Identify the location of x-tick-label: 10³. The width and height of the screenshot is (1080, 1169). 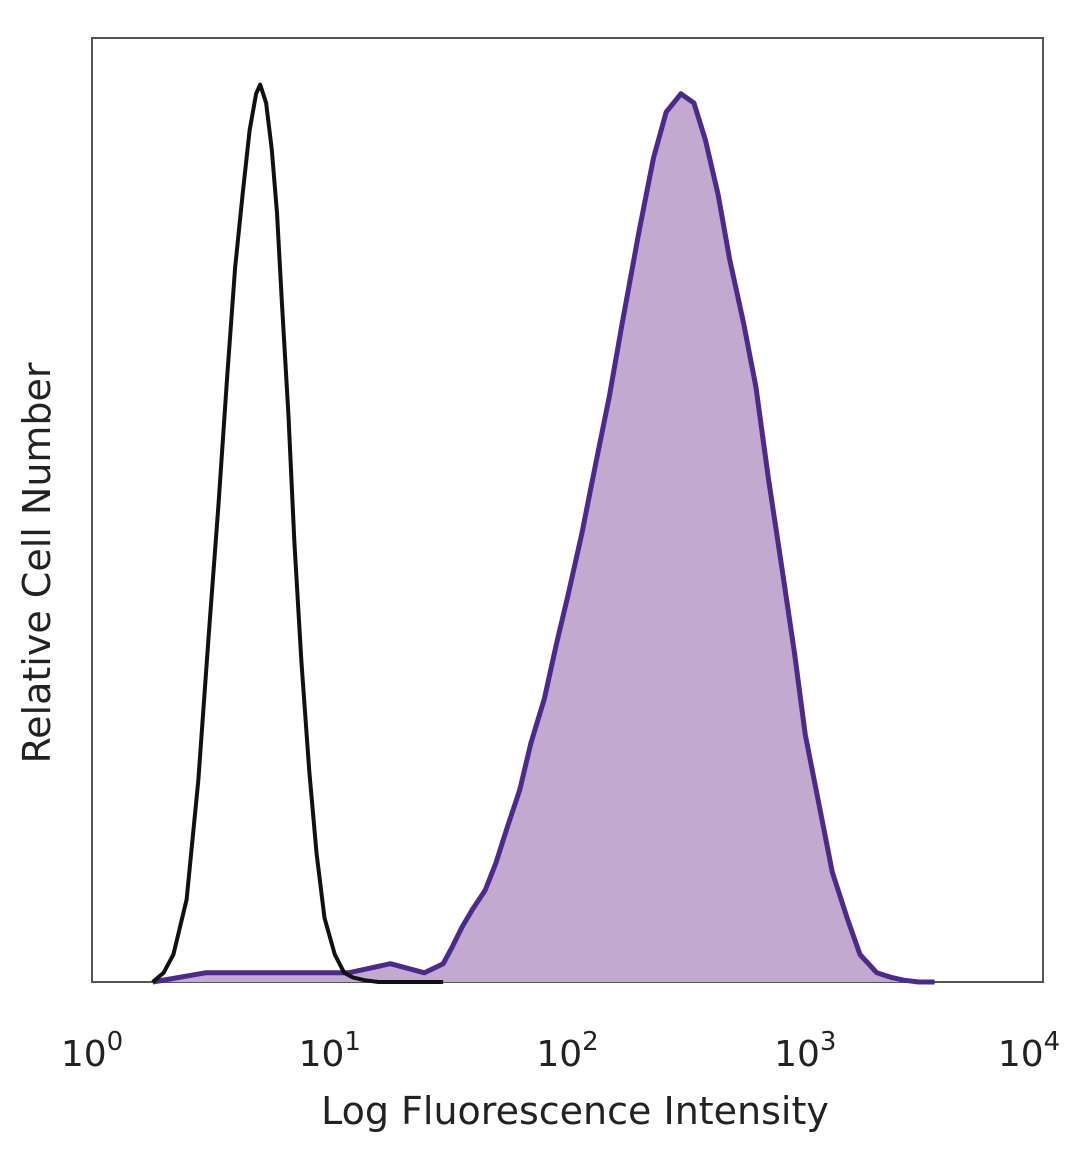
(805, 1051).